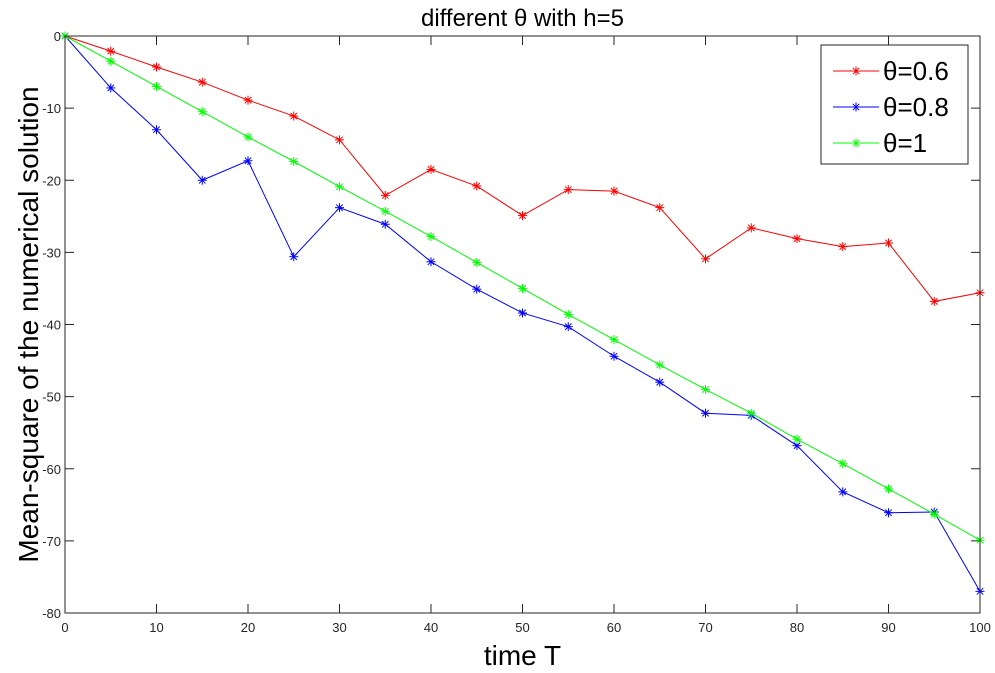 The height and width of the screenshot is (673, 995). What do you see at coordinates (916, 71) in the screenshot?
I see `legend-label: θ=0.6` at bounding box center [916, 71].